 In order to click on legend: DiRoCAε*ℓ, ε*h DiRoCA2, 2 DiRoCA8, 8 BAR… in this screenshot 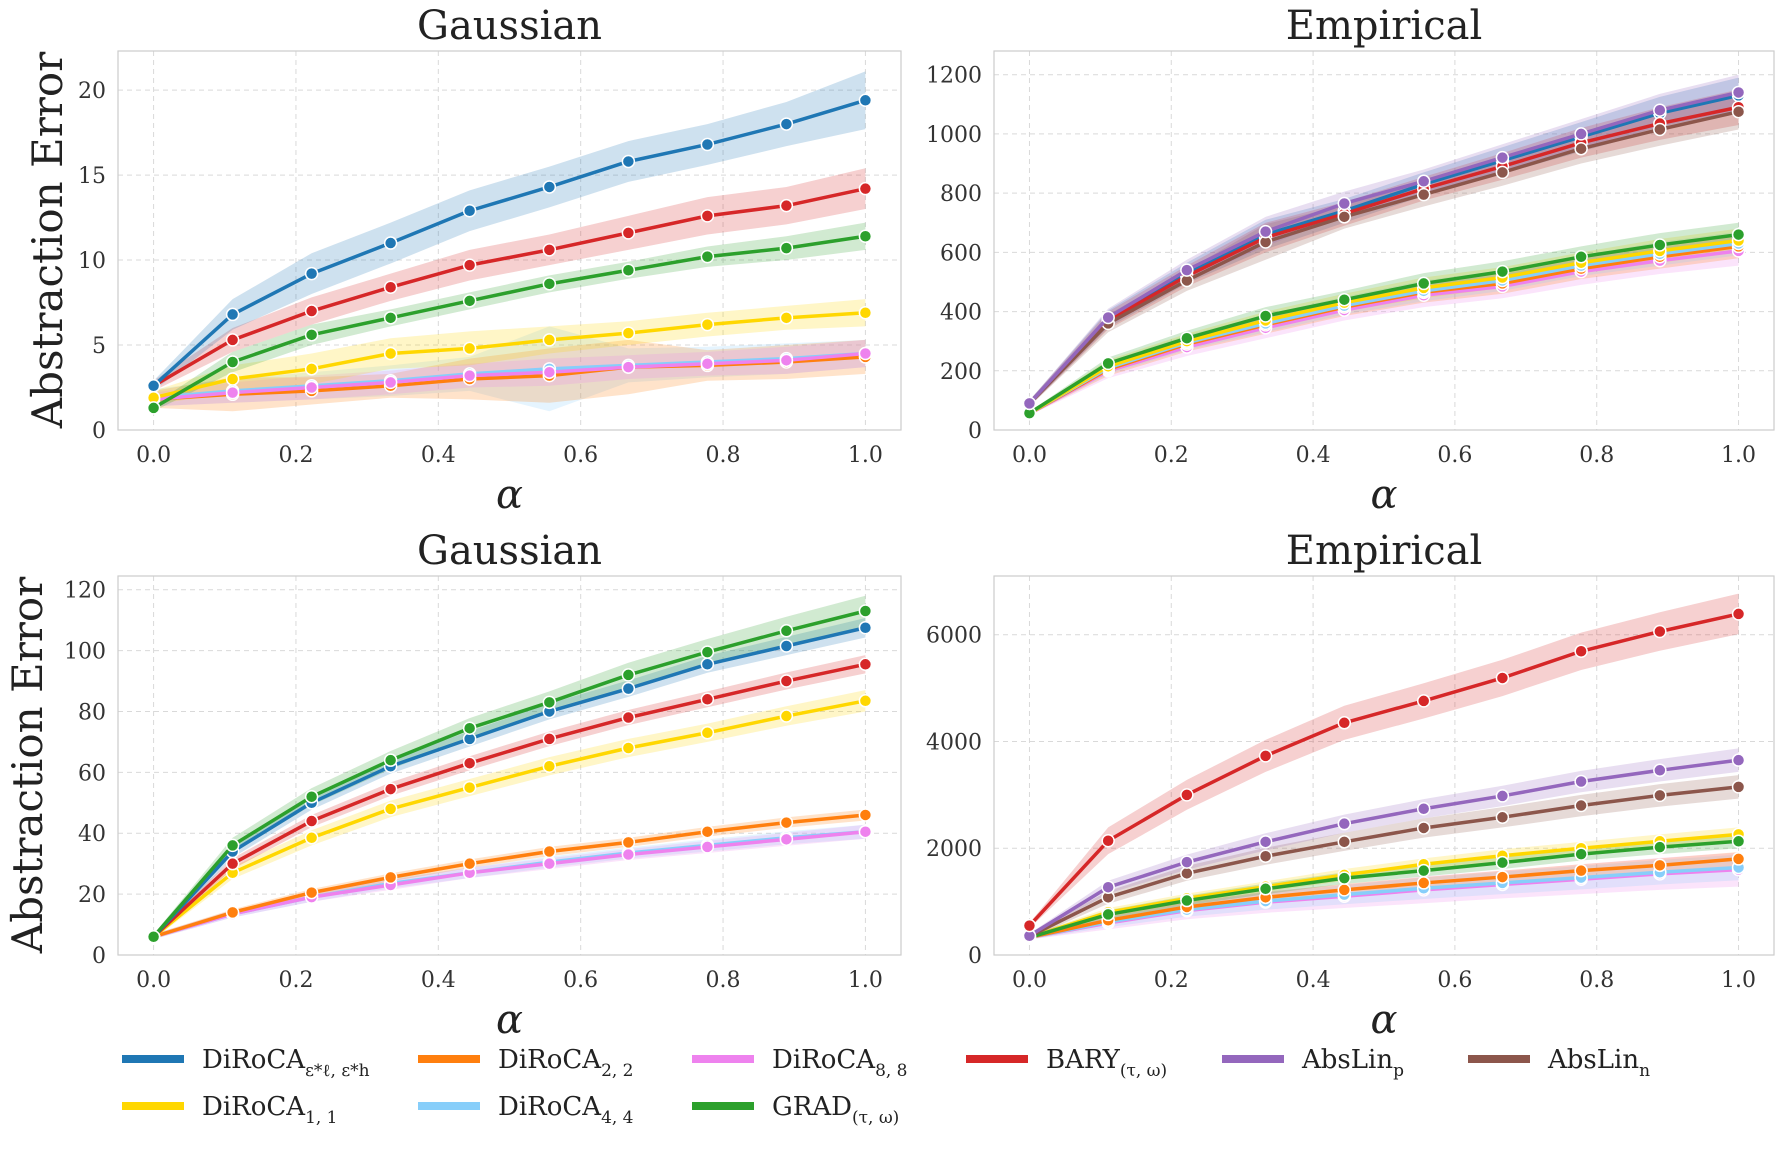, I will do `click(886, 1086)`.